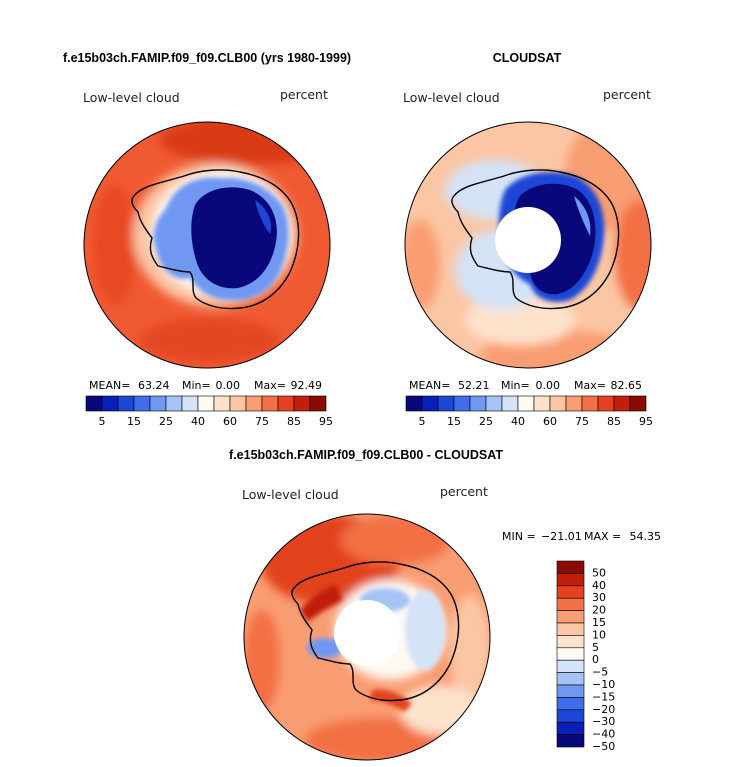  I want to click on diff-min-label: MIN =, so click(519, 536).